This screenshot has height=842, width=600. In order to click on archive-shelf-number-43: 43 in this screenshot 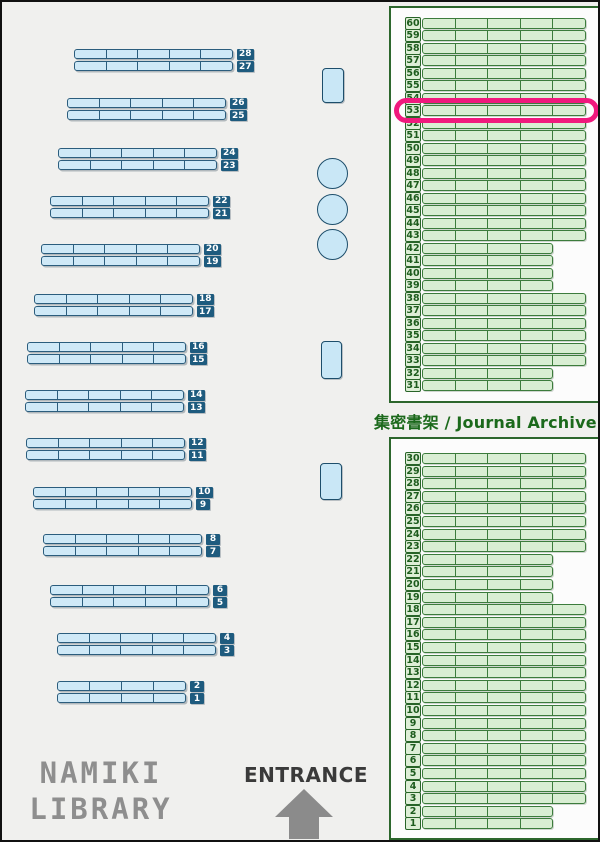, I will do `click(413, 236)`.